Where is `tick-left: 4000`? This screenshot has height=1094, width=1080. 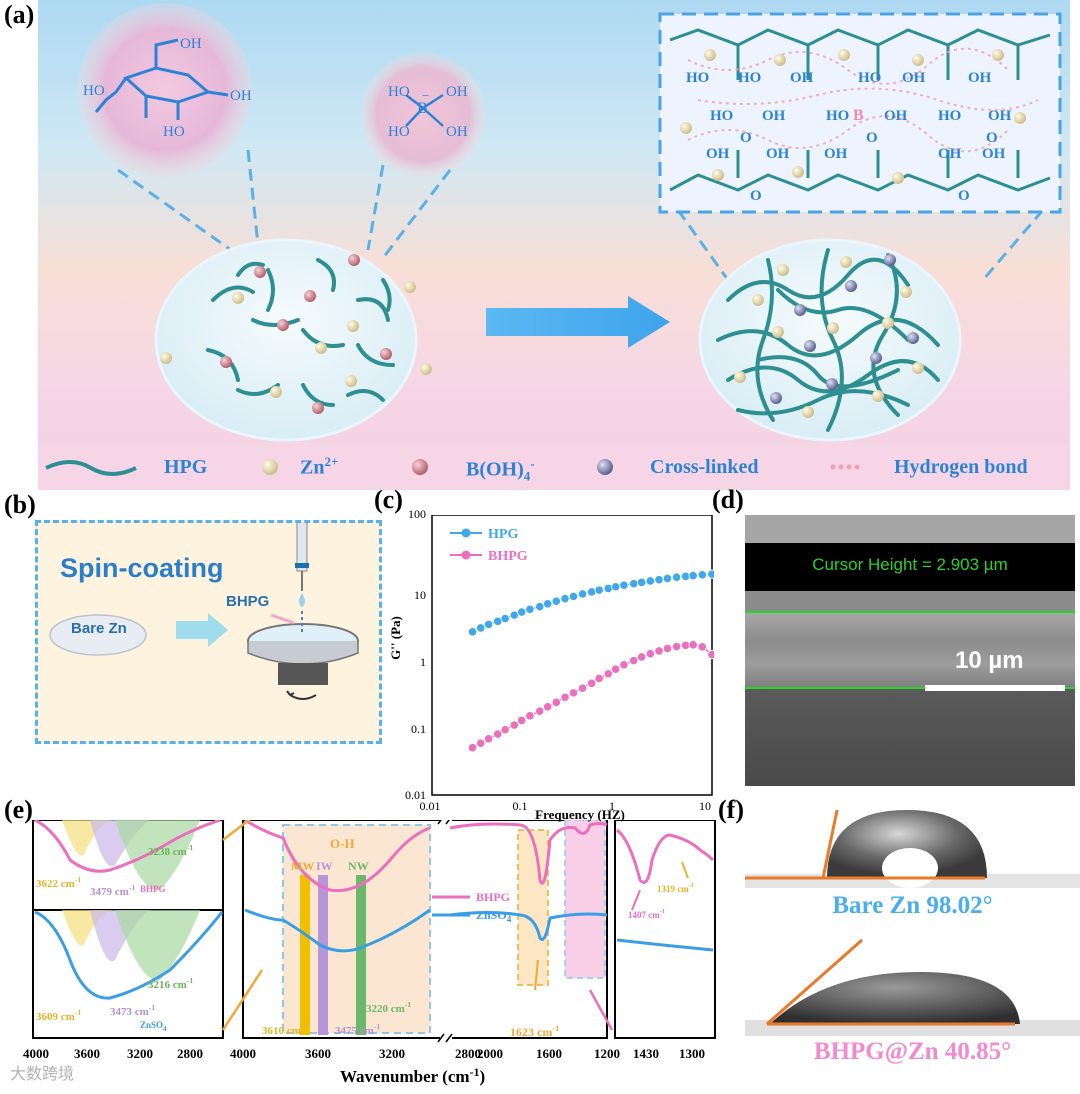
tick-left: 4000 is located at coordinates (36, 1053).